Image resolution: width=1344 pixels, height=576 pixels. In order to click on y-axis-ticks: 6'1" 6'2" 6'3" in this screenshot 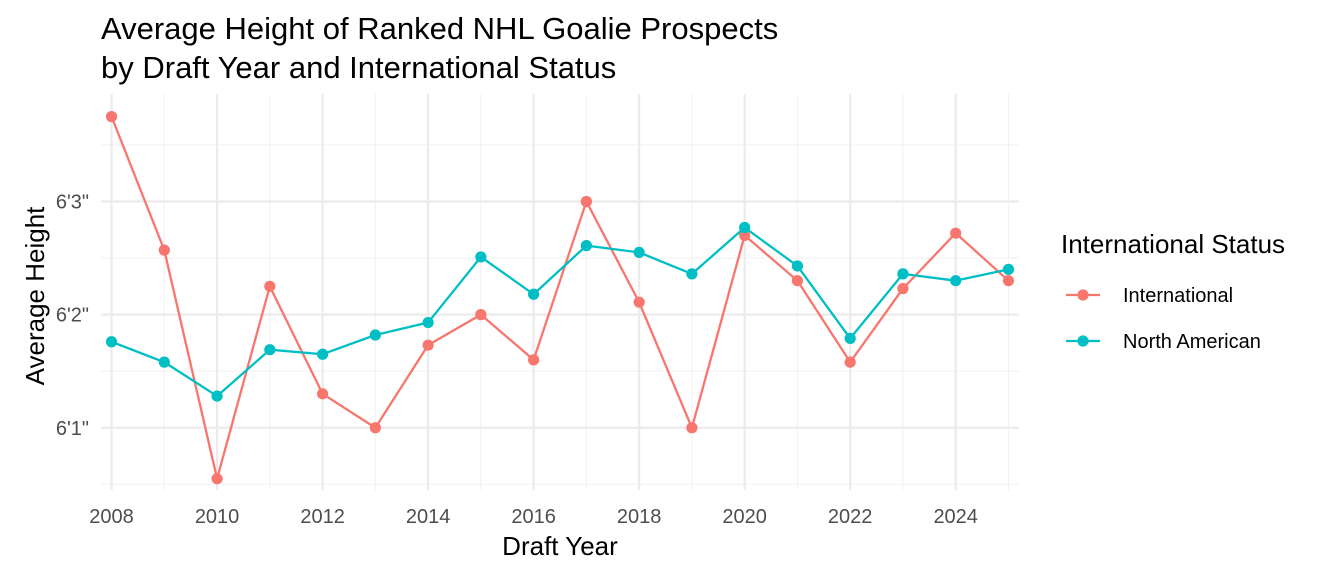, I will do `click(72, 315)`.